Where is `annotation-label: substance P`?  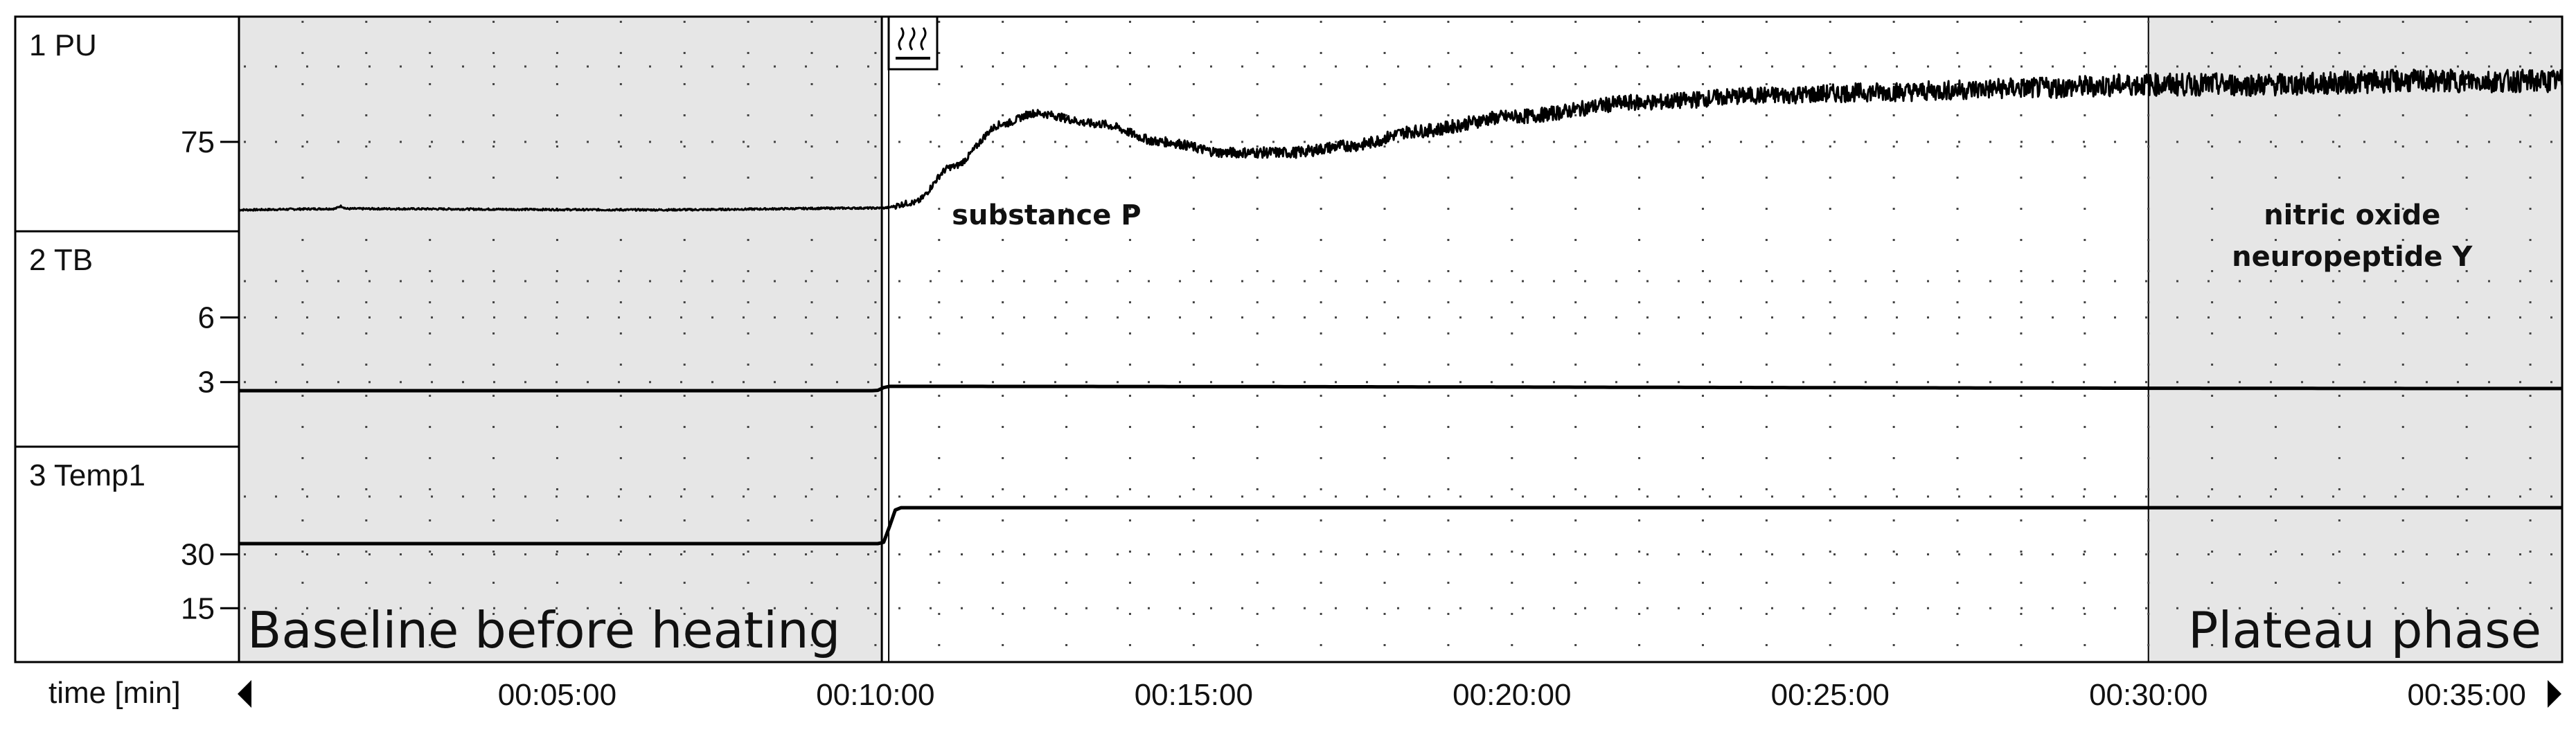
annotation-label: substance P is located at coordinates (1046, 215).